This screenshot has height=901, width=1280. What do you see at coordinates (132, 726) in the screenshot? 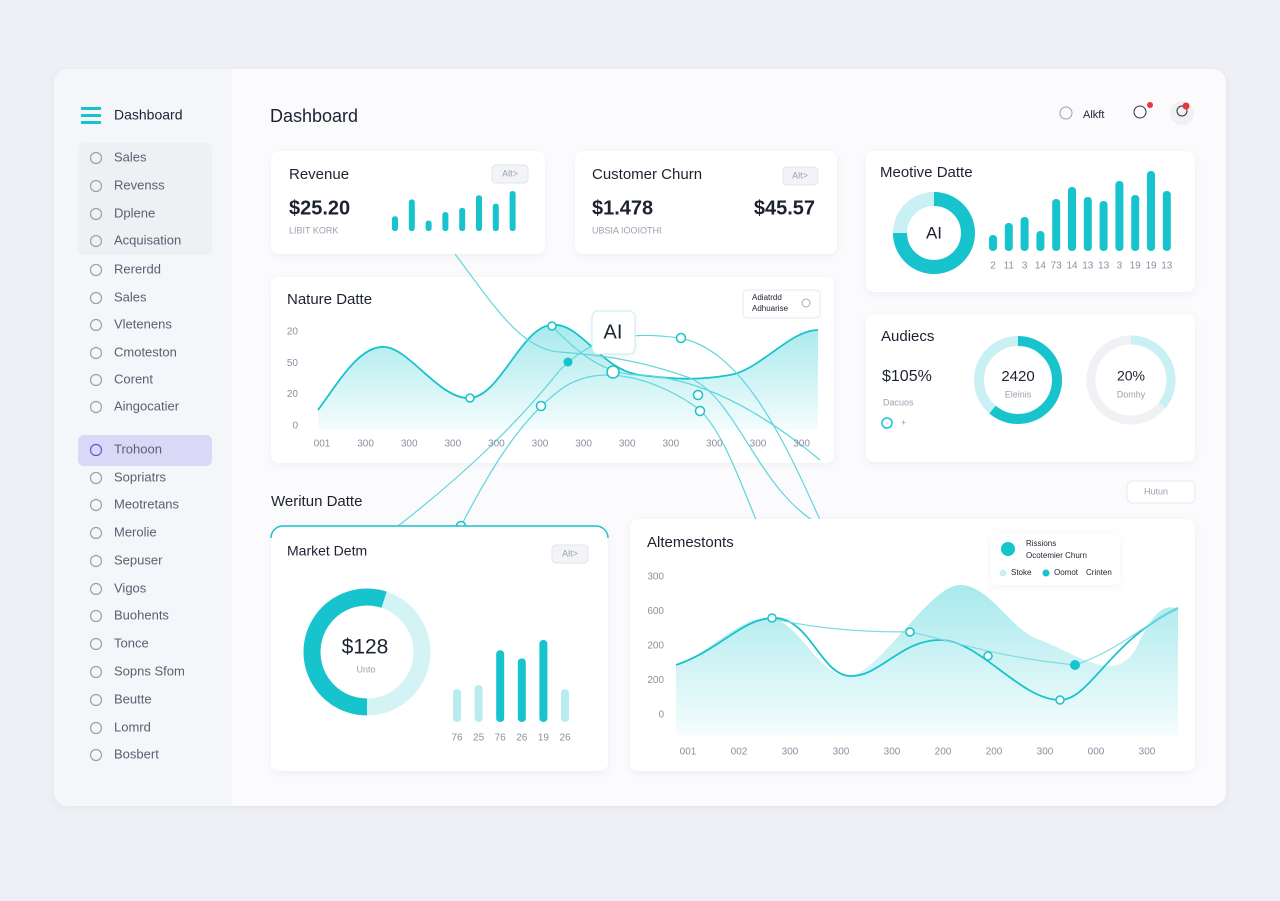
I see `nav-item: Lomrd` at bounding box center [132, 726].